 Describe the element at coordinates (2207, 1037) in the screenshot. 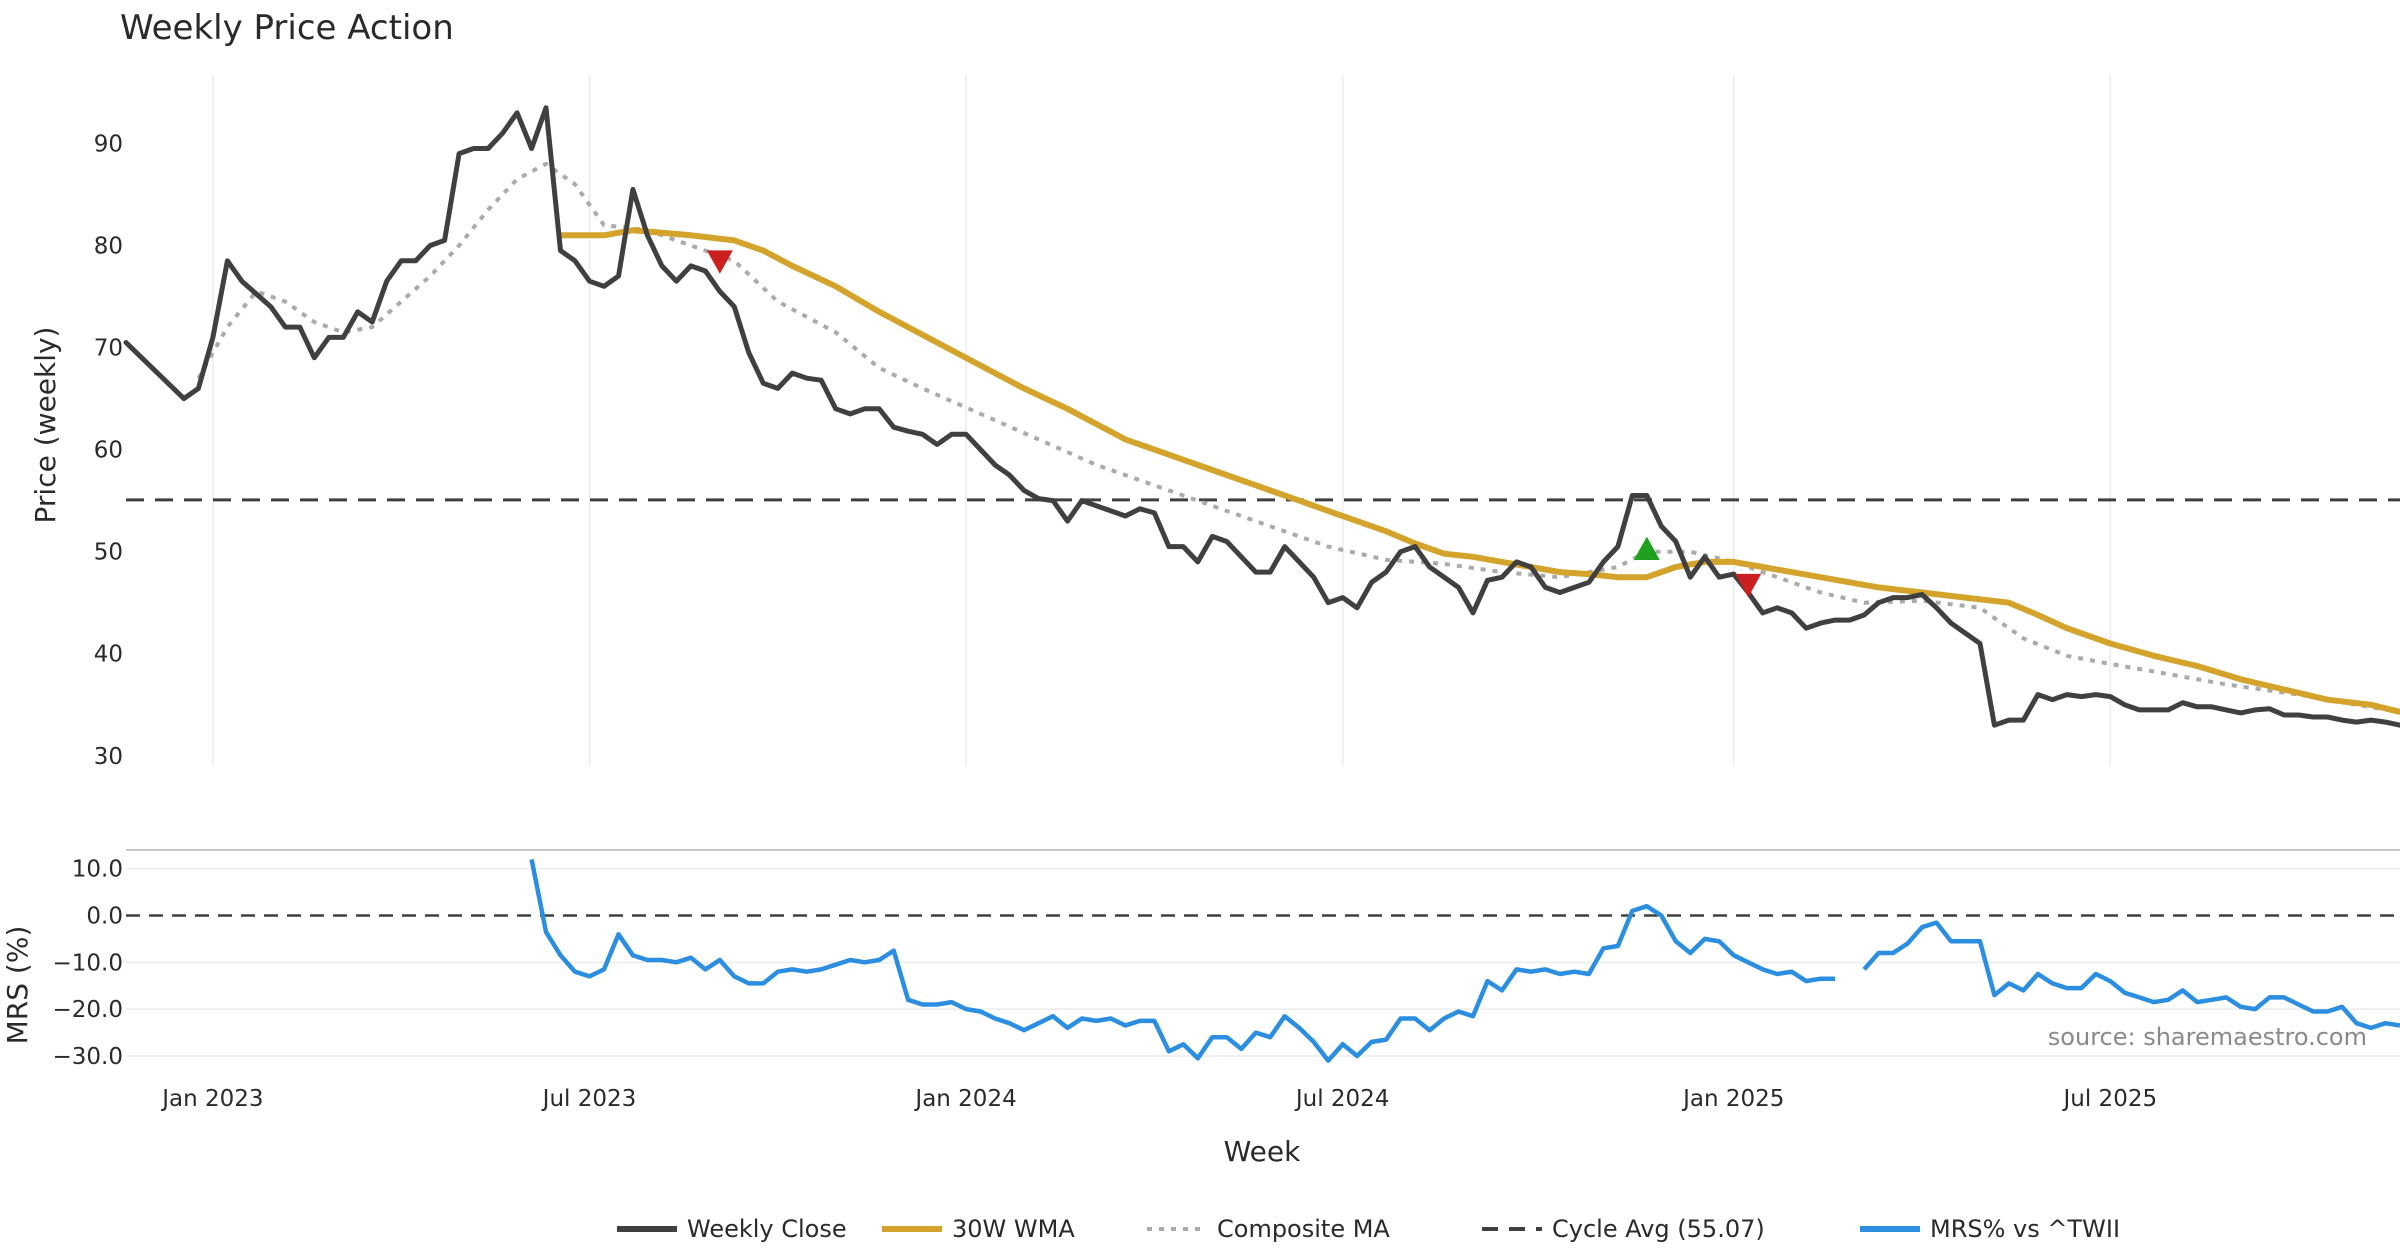

I see `source-note: source: sharemaestro.com` at that location.